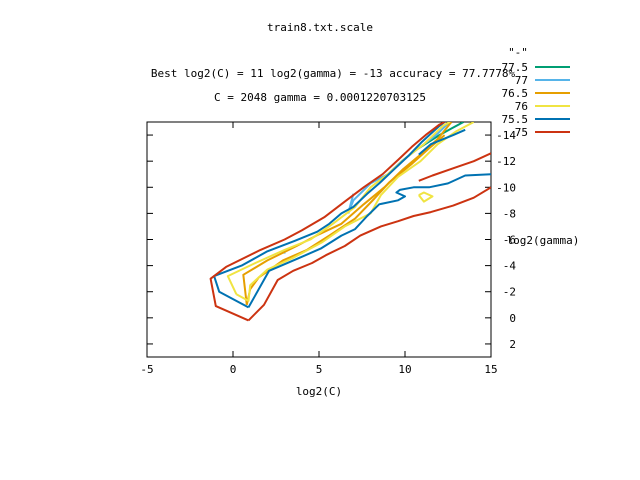 Image resolution: width=640 pixels, height=480 pixels. What do you see at coordinates (319, 391) in the screenshot?
I see `x-axis-label: log2(C)` at bounding box center [319, 391].